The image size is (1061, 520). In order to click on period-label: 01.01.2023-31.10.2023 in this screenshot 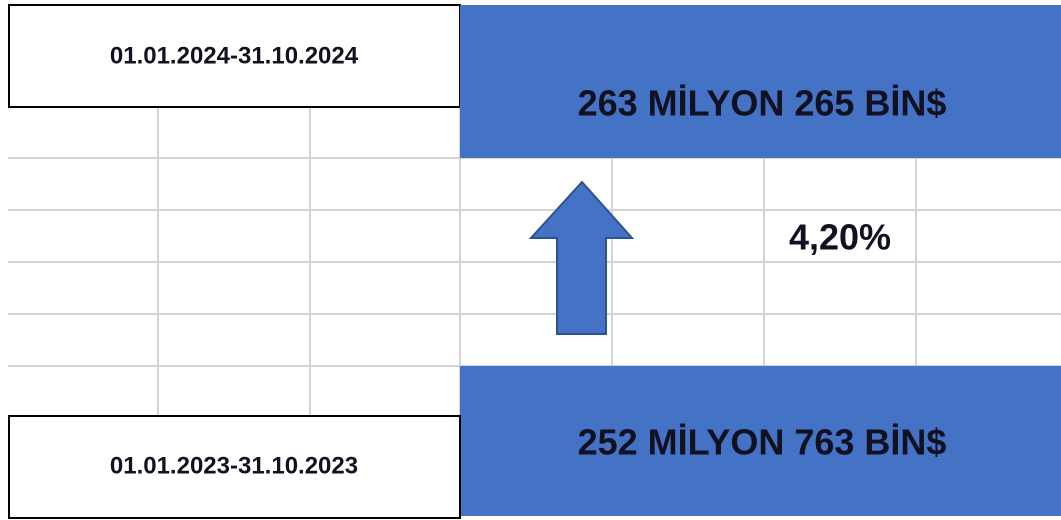, I will do `click(234, 465)`.